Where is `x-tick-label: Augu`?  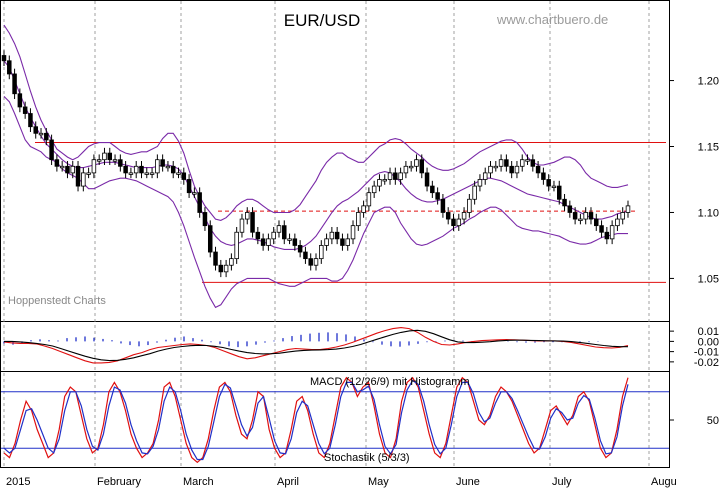 x-tick-label: Augu is located at coordinates (664, 482).